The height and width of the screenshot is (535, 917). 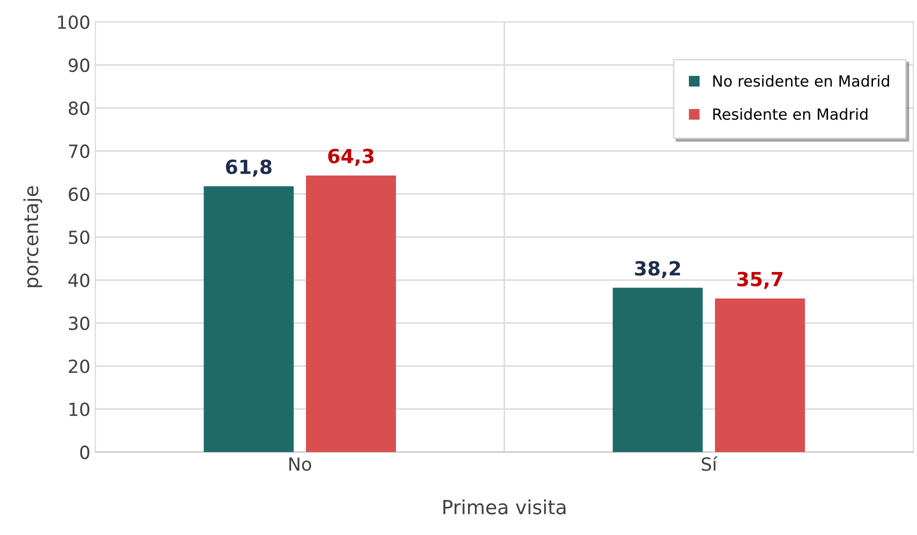 I want to click on y-tick-label: 90, so click(x=79, y=65).